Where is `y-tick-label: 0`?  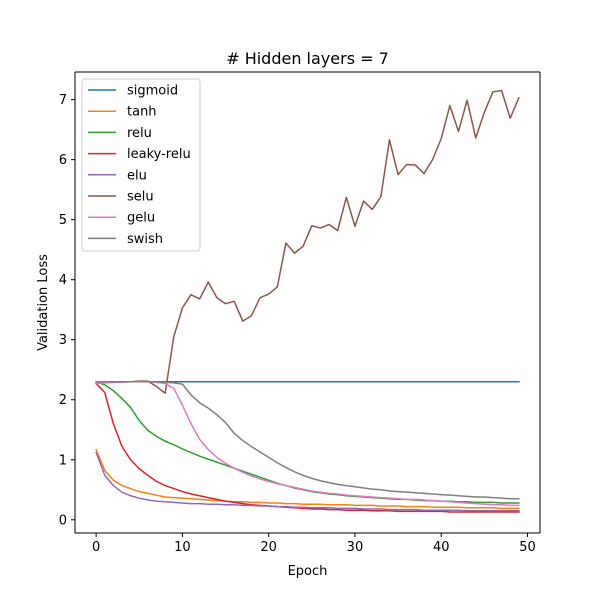 y-tick-label: 0 is located at coordinates (63, 520).